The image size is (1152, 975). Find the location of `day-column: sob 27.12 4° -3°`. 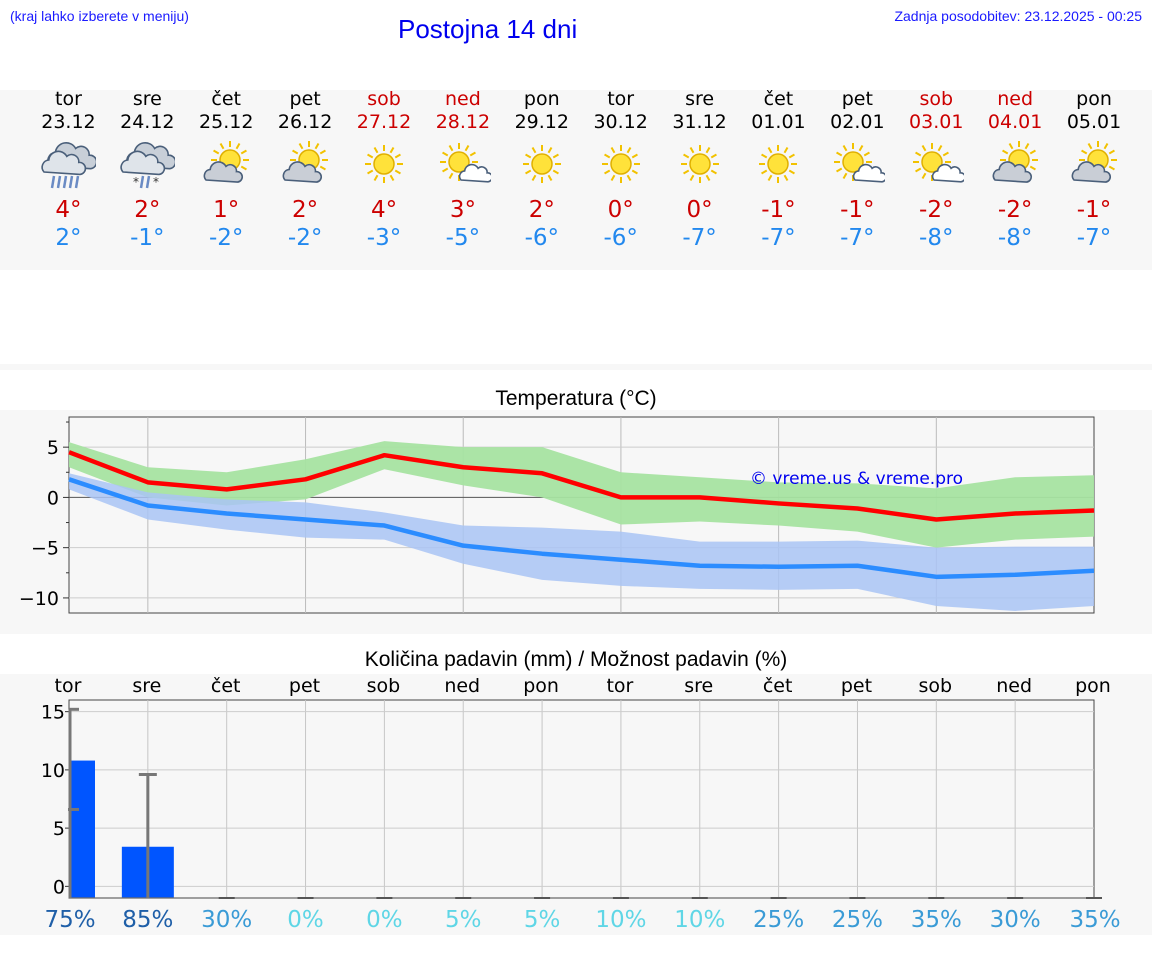

day-column: sob 27.12 4° -3° is located at coordinates (384, 178).